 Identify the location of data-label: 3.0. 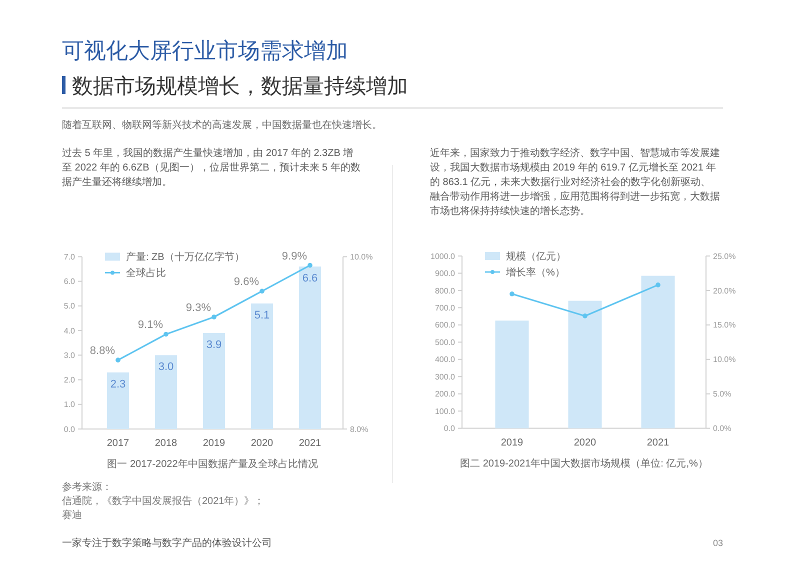
(166, 367).